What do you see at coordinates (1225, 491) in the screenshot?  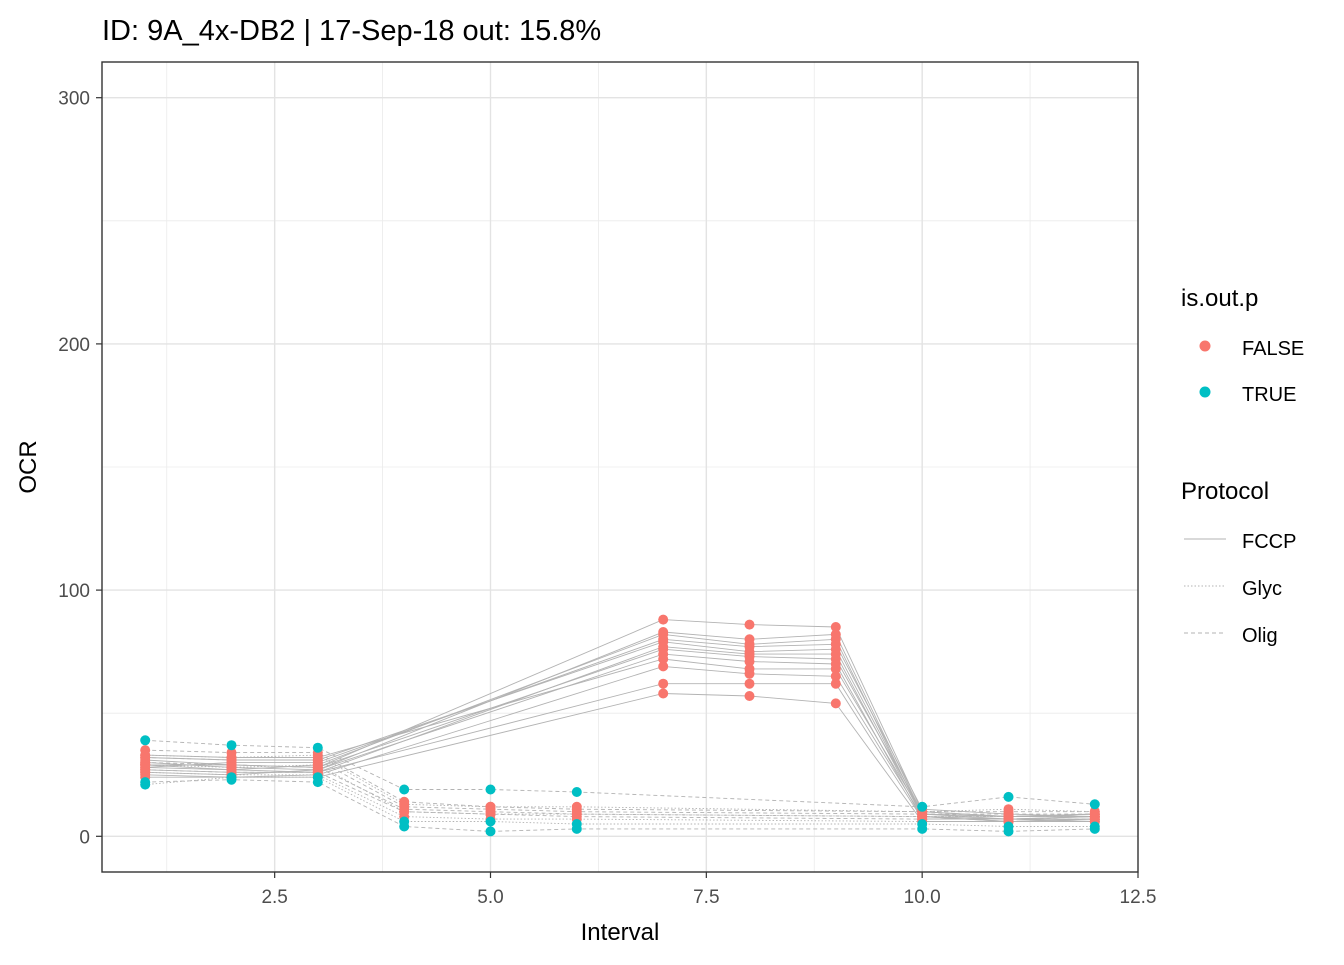 I see `legend-title-protocol: Protocol` at bounding box center [1225, 491].